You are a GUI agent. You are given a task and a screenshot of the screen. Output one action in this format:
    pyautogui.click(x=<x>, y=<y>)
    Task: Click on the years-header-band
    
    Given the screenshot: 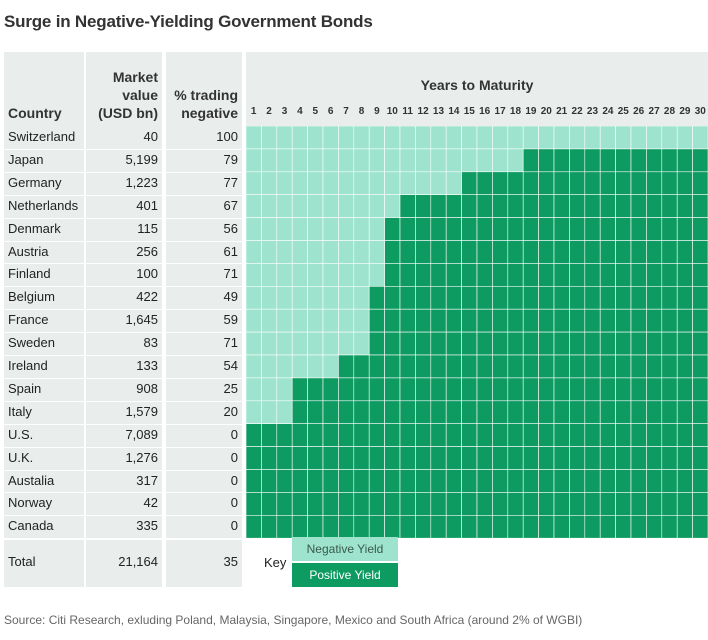 What is the action you would take?
    pyautogui.click(x=477, y=89)
    